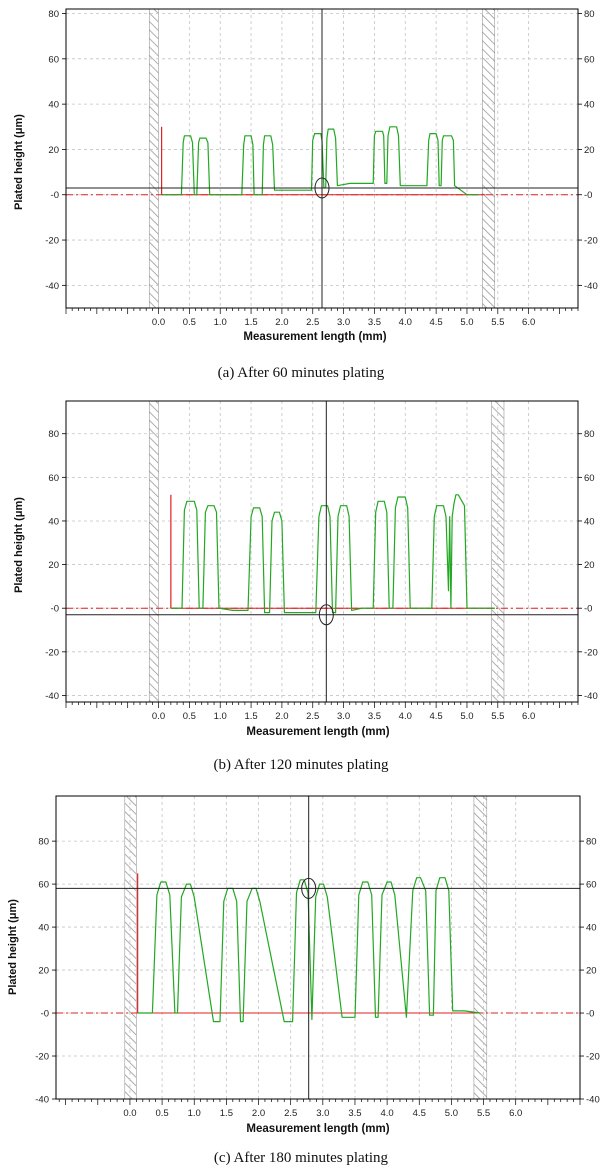 The width and height of the screenshot is (603, 1171). Describe the element at coordinates (301, 765) in the screenshot. I see `panel-caption: (b) After 120 minutes plating` at that location.